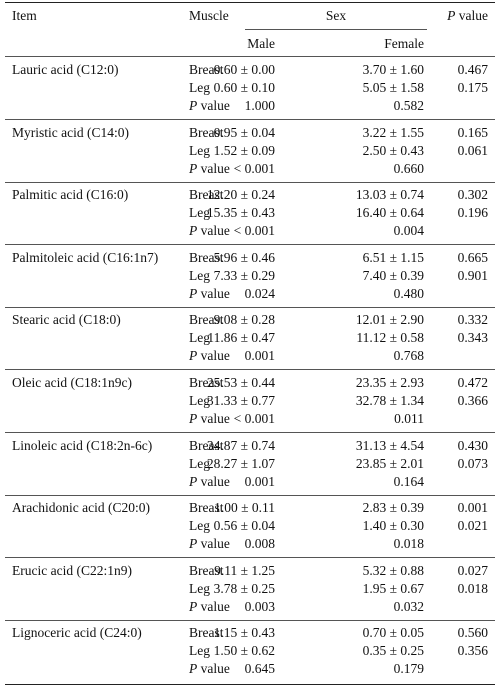  What do you see at coordinates (408, 231) in the screenshot?
I see `female-muscle-p-value: 0.004` at bounding box center [408, 231].